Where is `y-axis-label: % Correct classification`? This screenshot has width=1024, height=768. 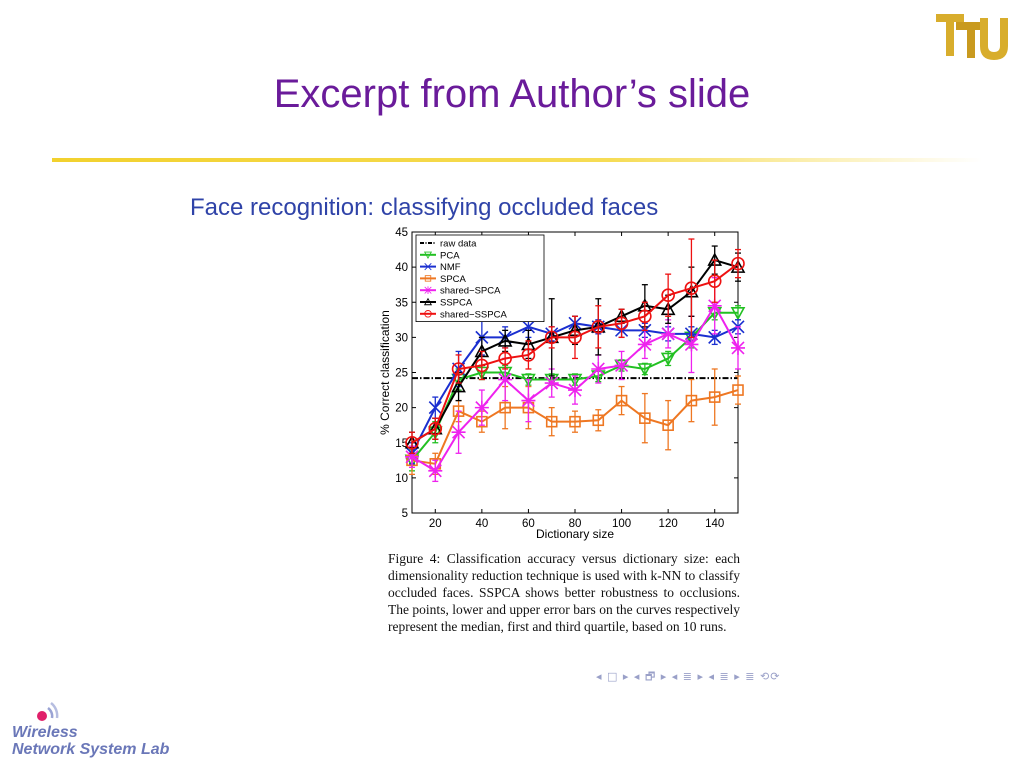
y-axis-label: % Correct classification is located at coordinates (385, 372).